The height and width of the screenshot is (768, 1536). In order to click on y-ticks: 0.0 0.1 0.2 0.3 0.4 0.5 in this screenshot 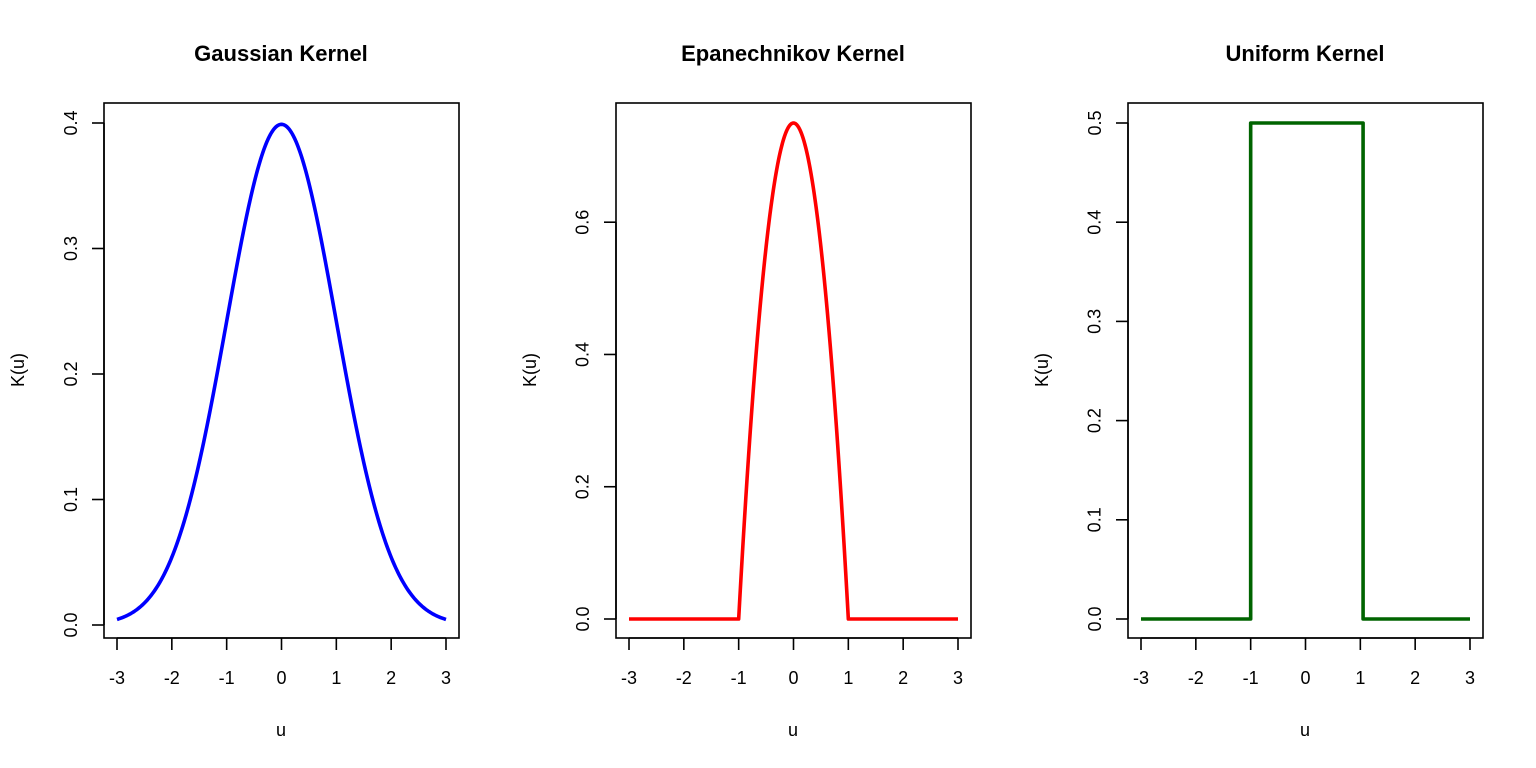, I will do `click(1107, 371)`.